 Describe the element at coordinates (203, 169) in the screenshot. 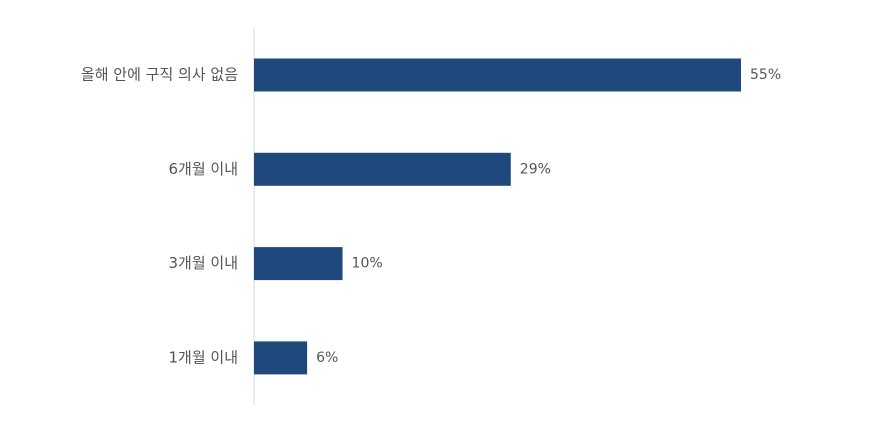

I see `category-label: 6개월 이내` at that location.